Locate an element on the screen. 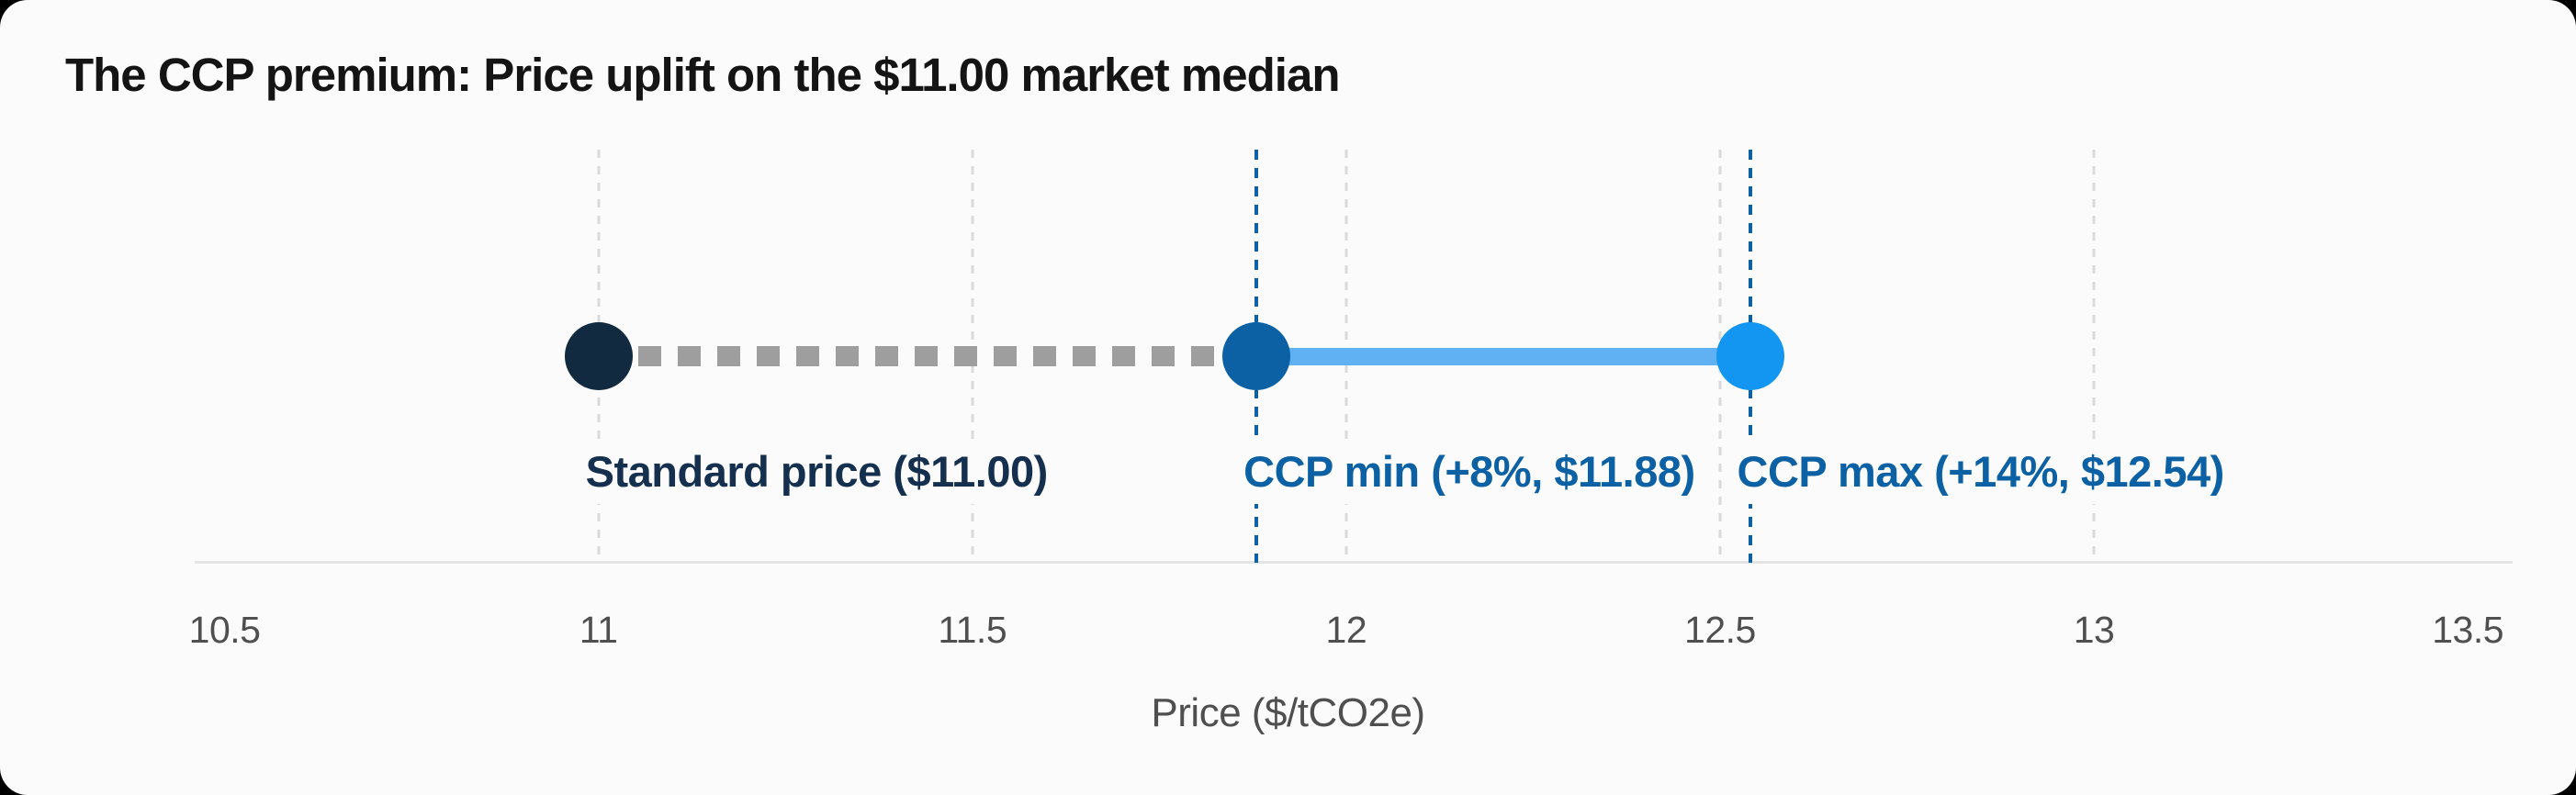  x-axis-line is located at coordinates (1354, 562).